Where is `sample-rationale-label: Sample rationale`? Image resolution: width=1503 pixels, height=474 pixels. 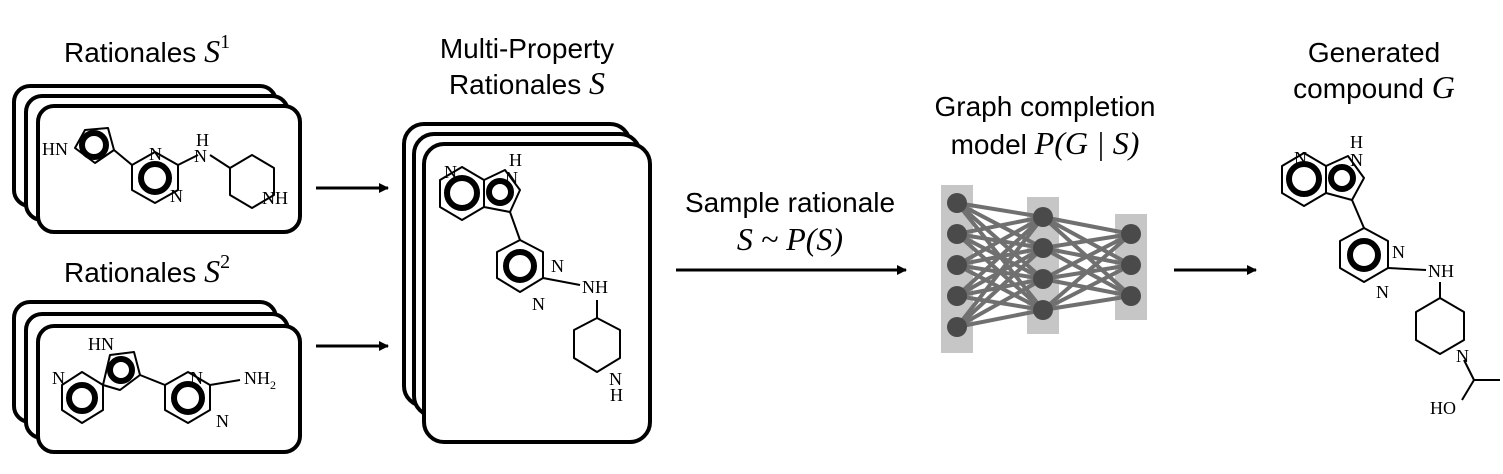
sample-rationale-label: Sample rationale is located at coordinates (790, 202).